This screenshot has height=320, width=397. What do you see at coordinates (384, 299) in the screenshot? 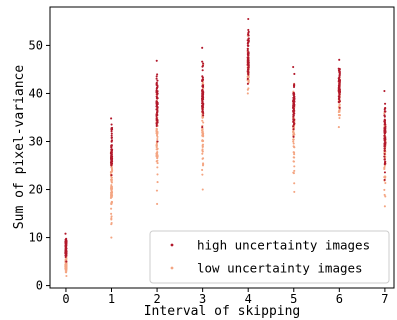
I see `x-tick-label: 7` at bounding box center [384, 299].